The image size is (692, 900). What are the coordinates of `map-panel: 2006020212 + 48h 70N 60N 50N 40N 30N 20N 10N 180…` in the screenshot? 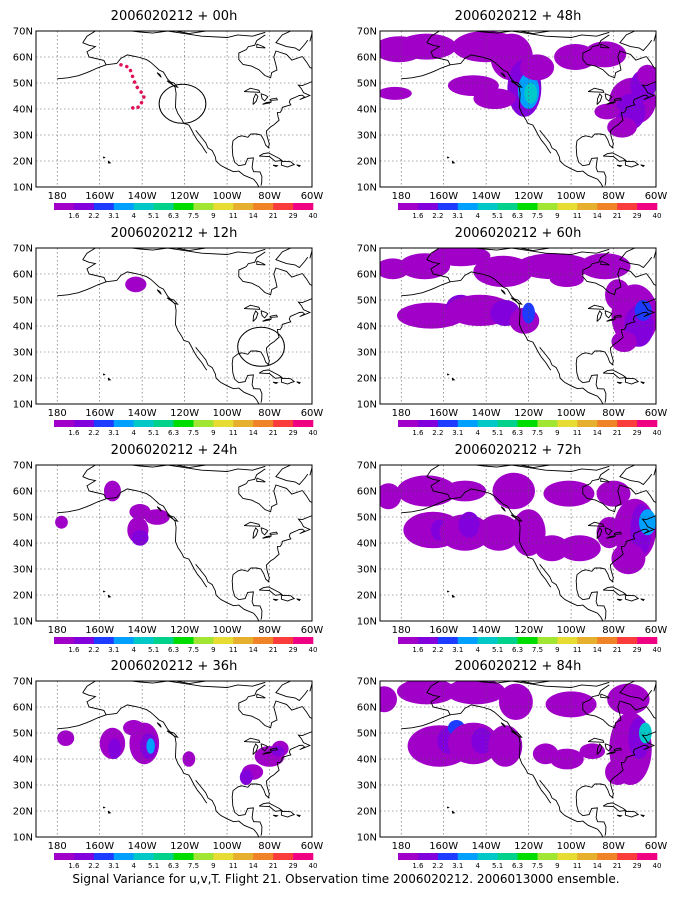 It's located at (512, 114).